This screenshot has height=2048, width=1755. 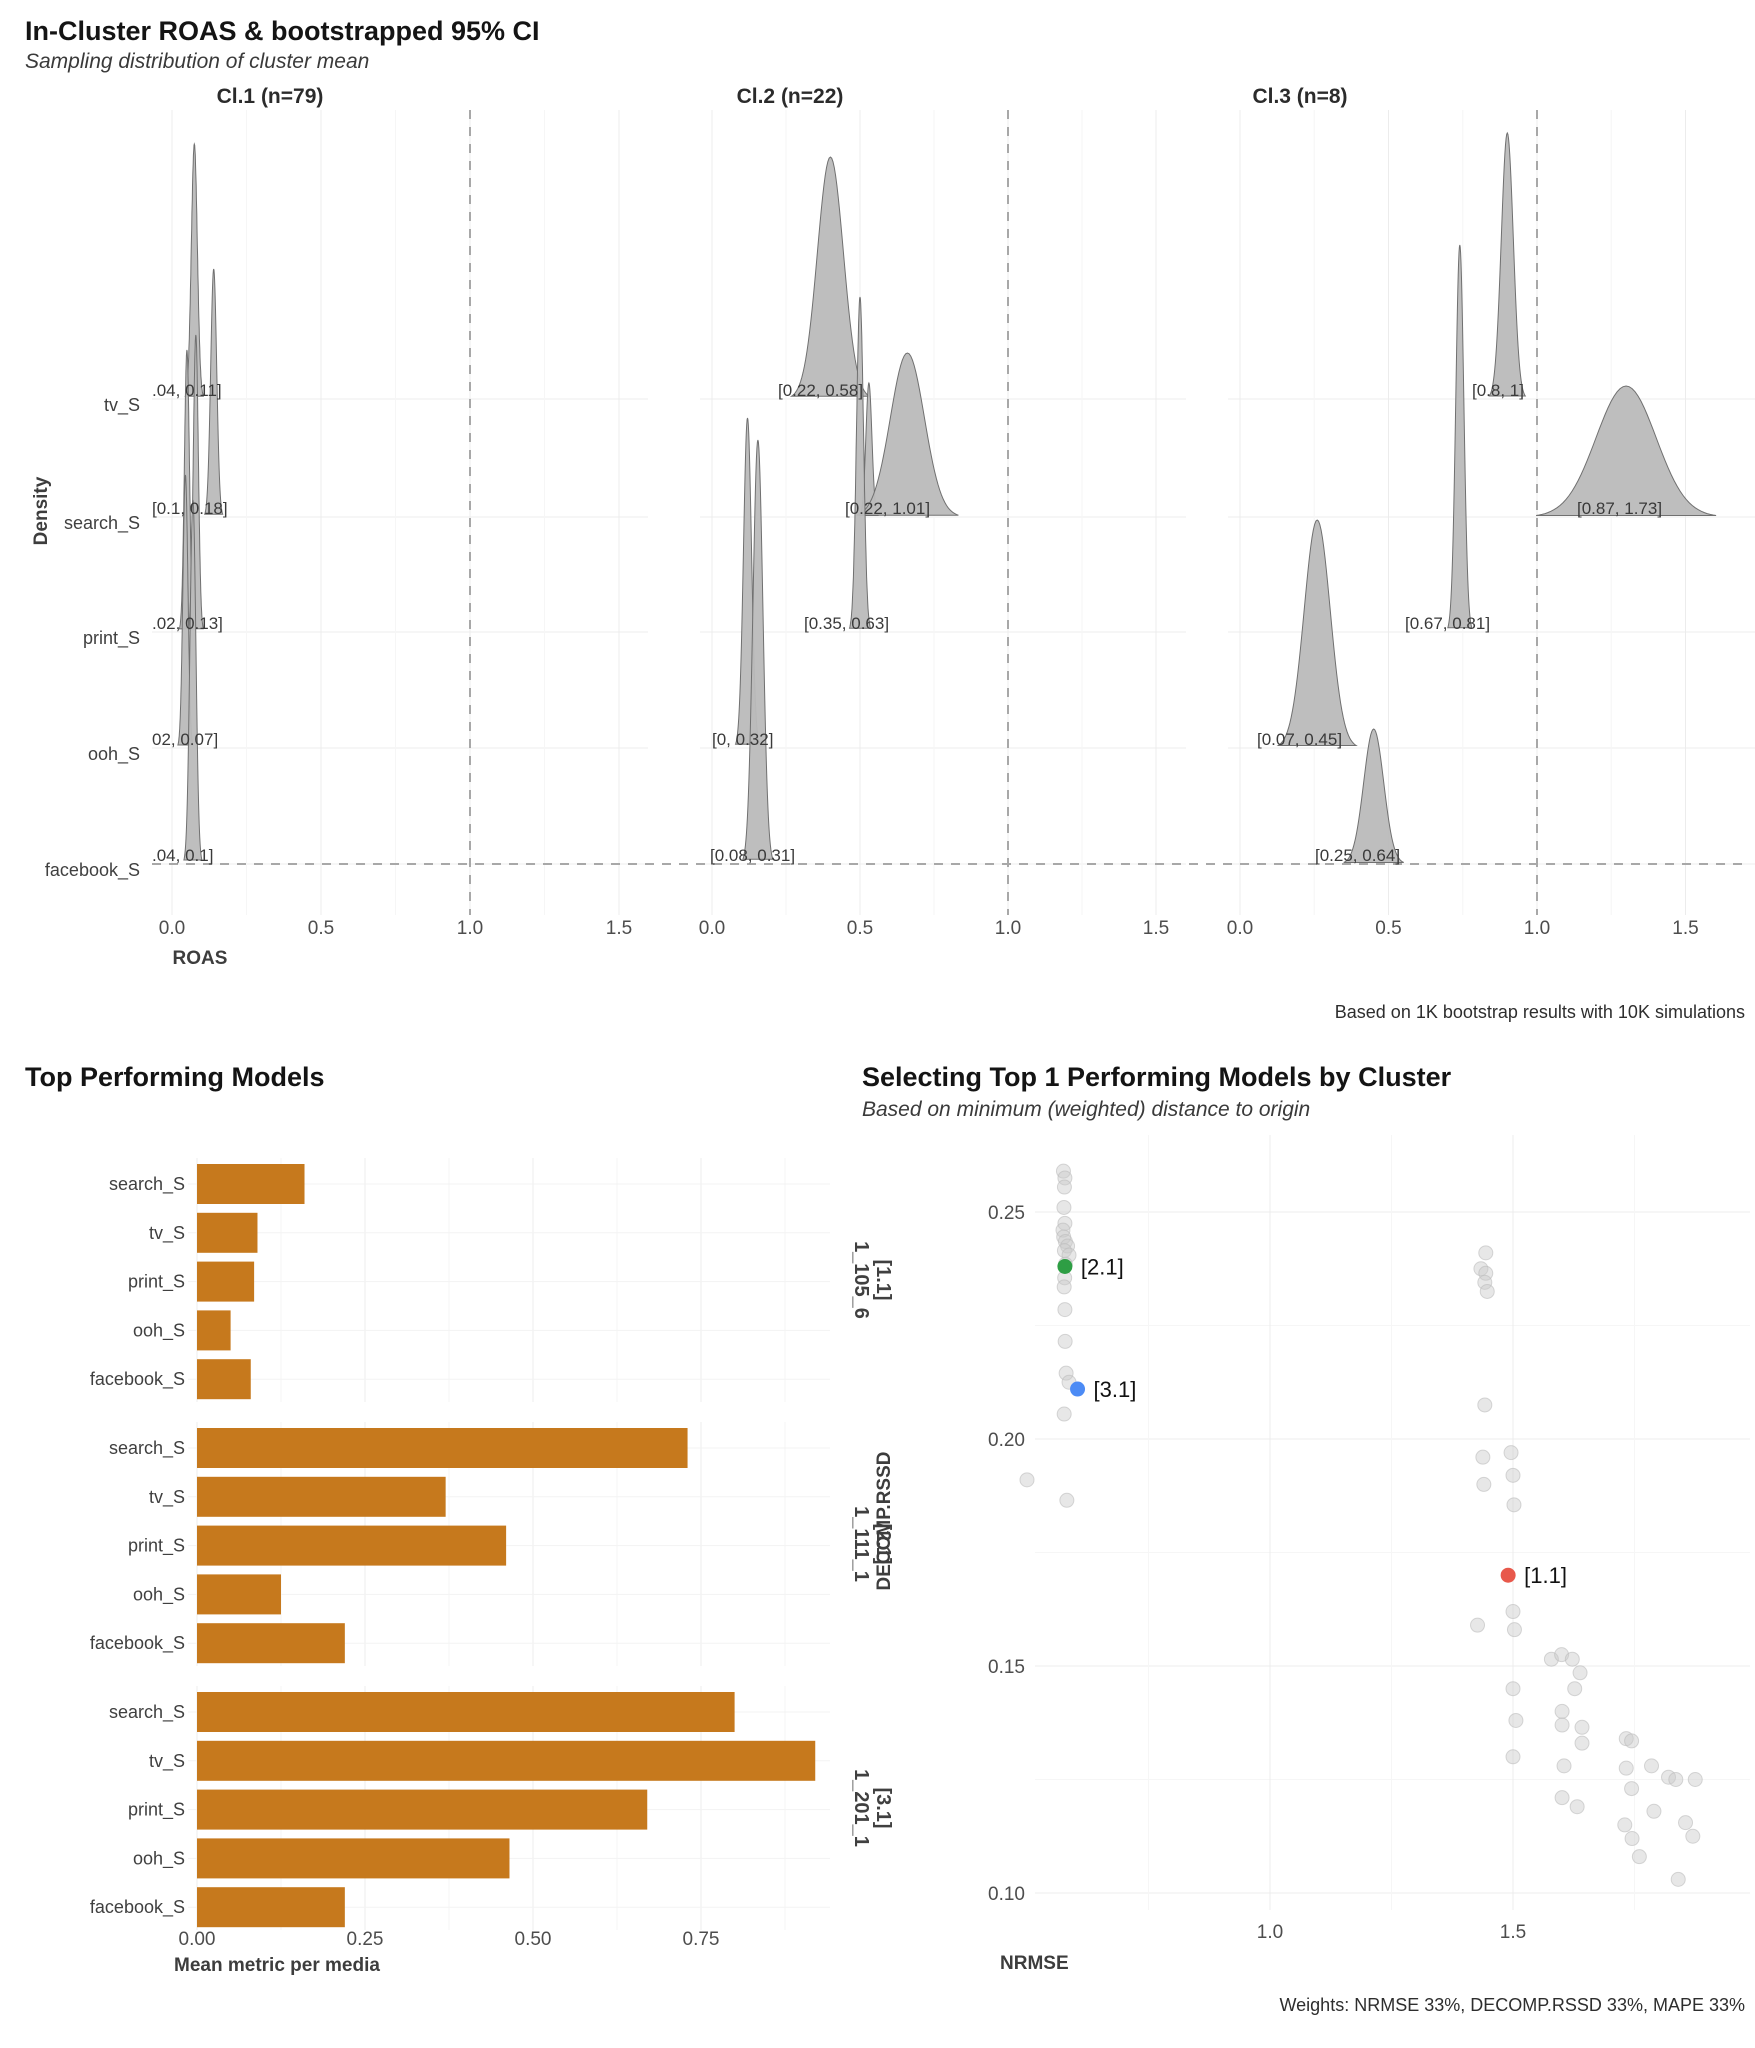 I want to click on bar-x-axis-title: Mean metric per media, so click(x=277, y=1965).